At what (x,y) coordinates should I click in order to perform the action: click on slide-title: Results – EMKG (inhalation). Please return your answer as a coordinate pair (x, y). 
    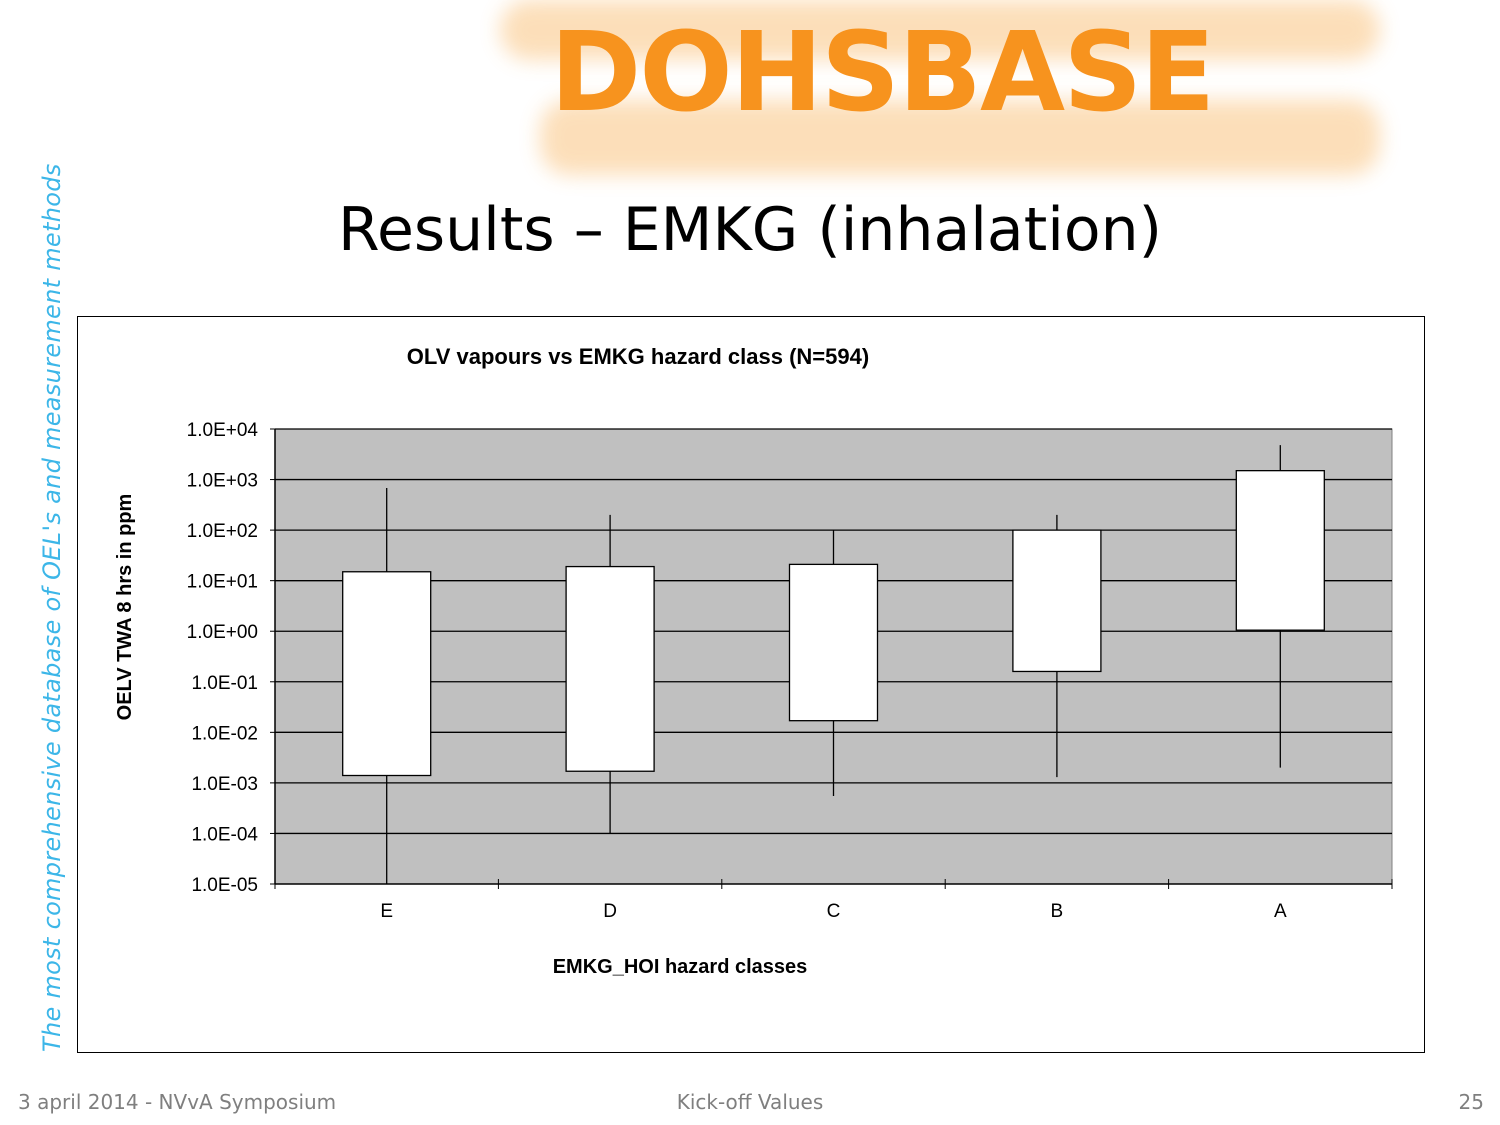
    Looking at the image, I should click on (750, 230).